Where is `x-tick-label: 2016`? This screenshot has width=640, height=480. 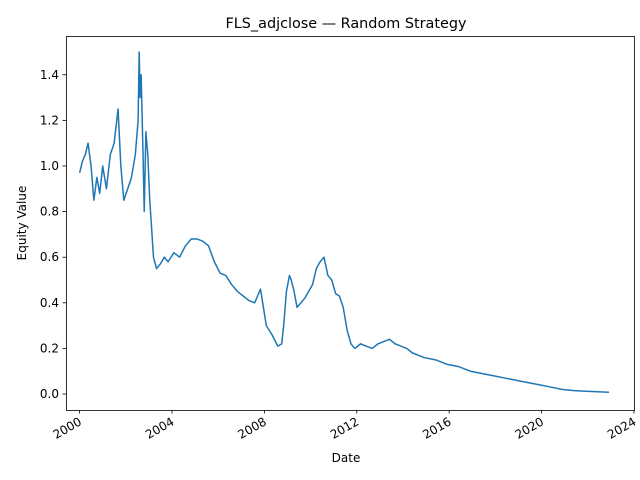 x-tick-label: 2016 is located at coordinates (436, 427).